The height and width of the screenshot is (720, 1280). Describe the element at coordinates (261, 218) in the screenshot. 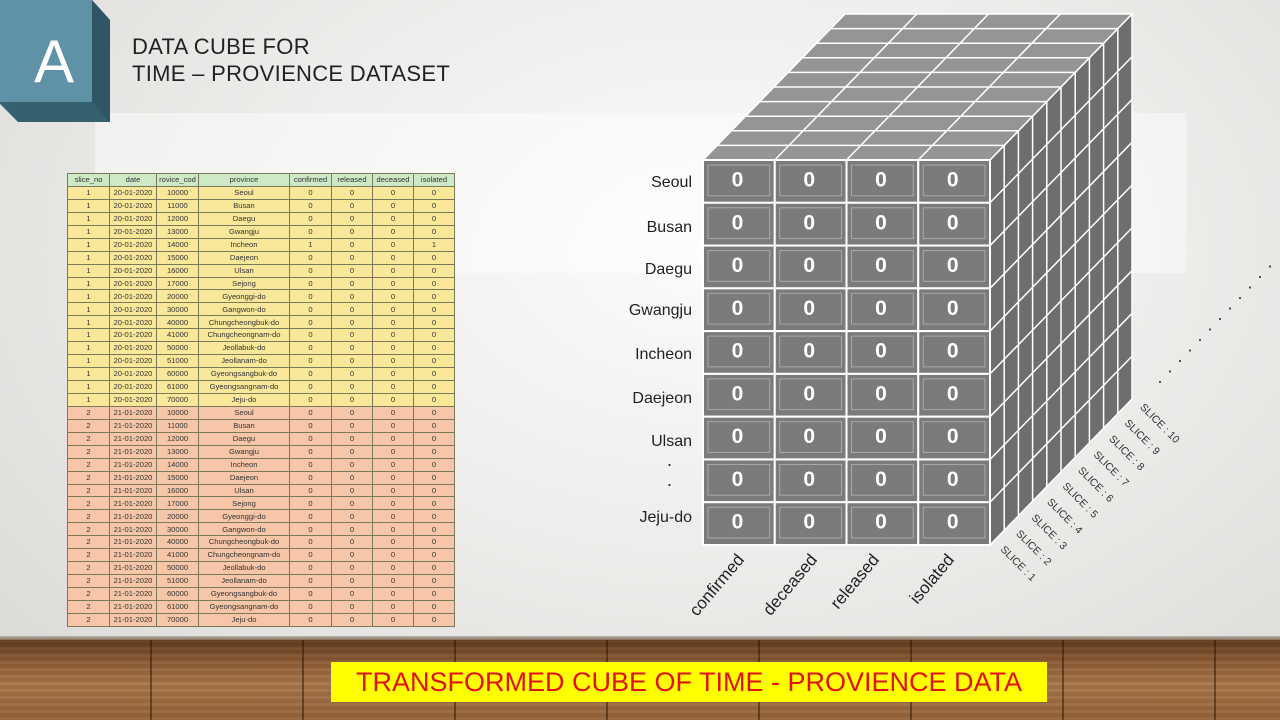

I see `table-row: 1 20-01-2020 12000 Daegu 0 0 0 0` at that location.